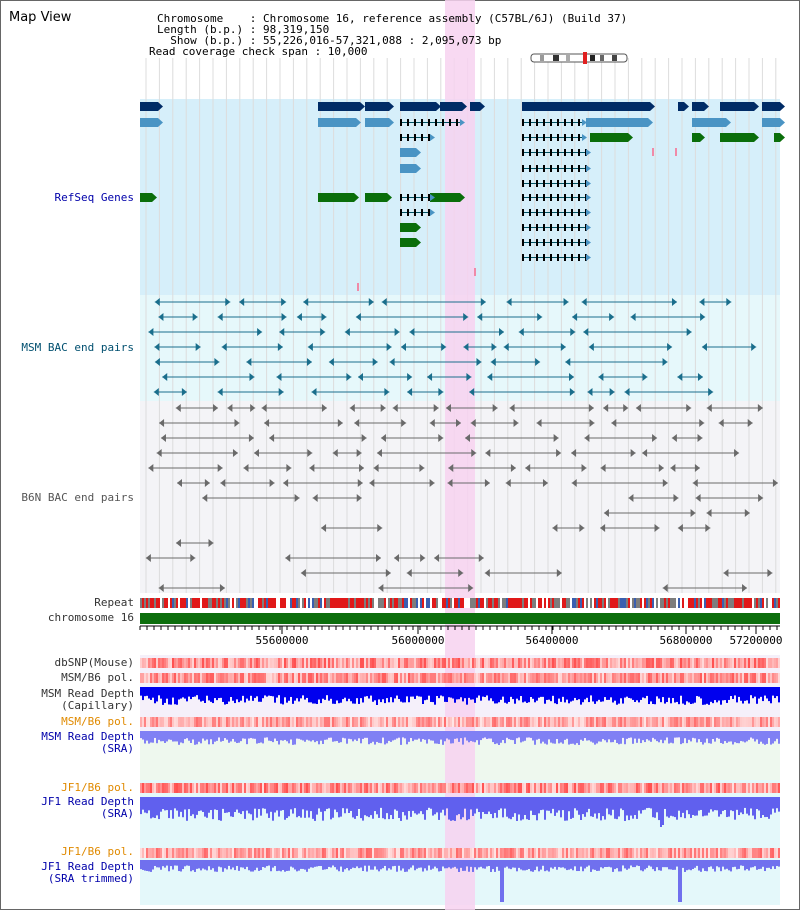  What do you see at coordinates (77, 347) in the screenshot?
I see `msm-bac-end-pairs-label: MSM BAC end pairs` at bounding box center [77, 347].